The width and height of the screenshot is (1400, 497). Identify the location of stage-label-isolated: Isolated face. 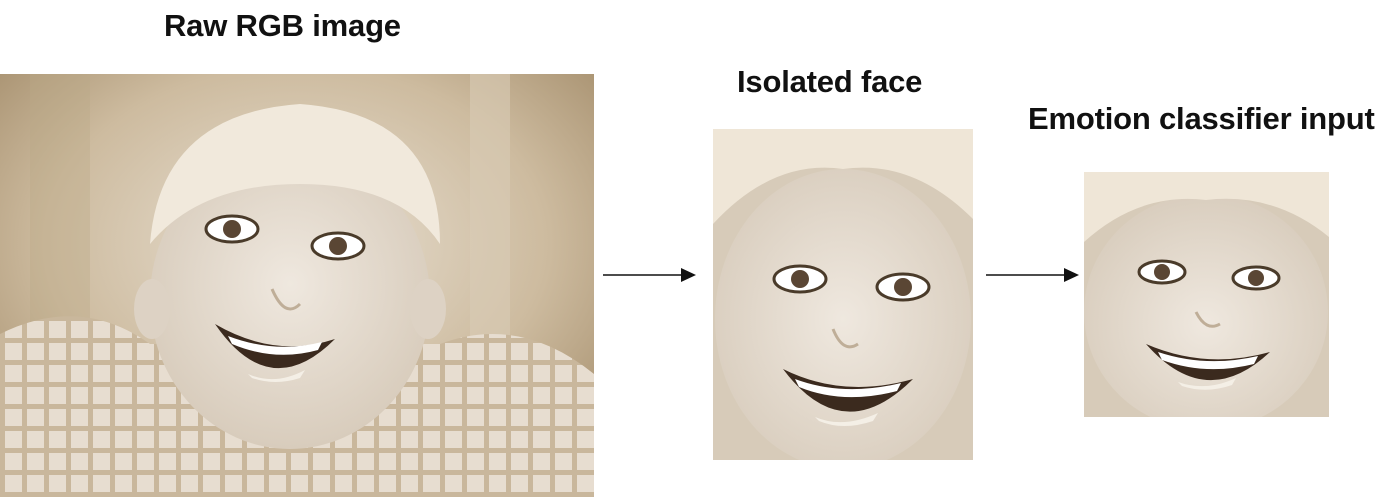
(830, 81).